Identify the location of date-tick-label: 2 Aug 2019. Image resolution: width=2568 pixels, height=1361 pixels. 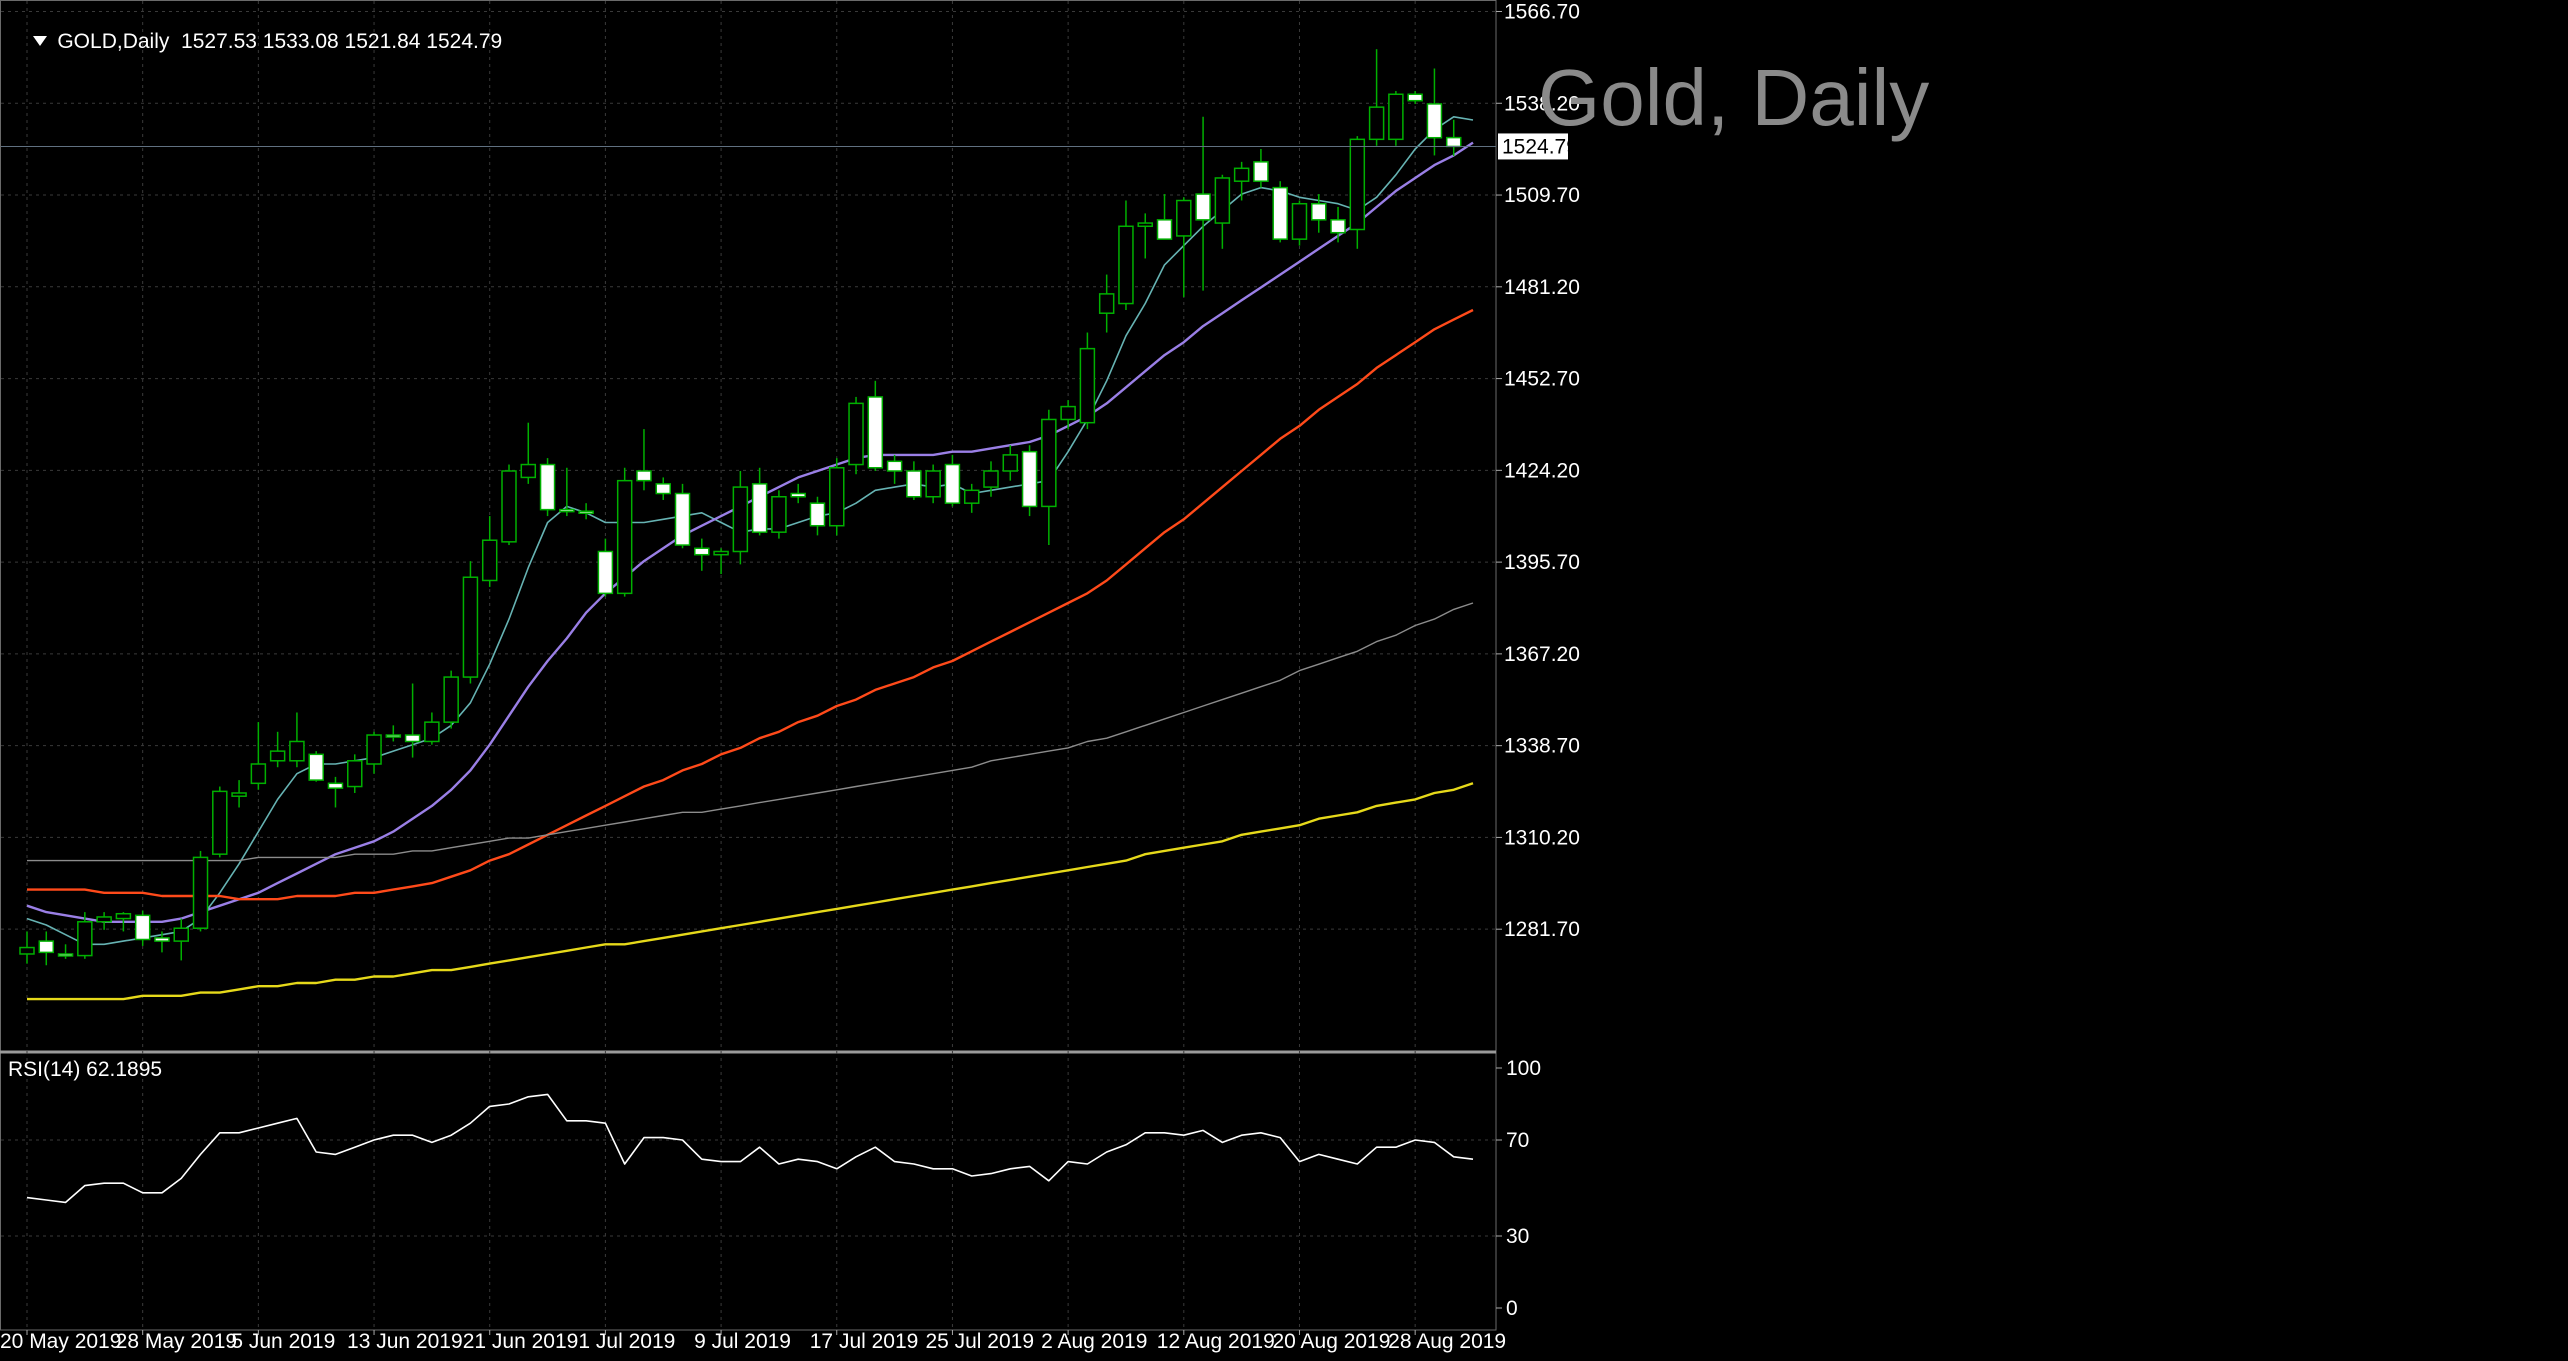
(1094, 1341).